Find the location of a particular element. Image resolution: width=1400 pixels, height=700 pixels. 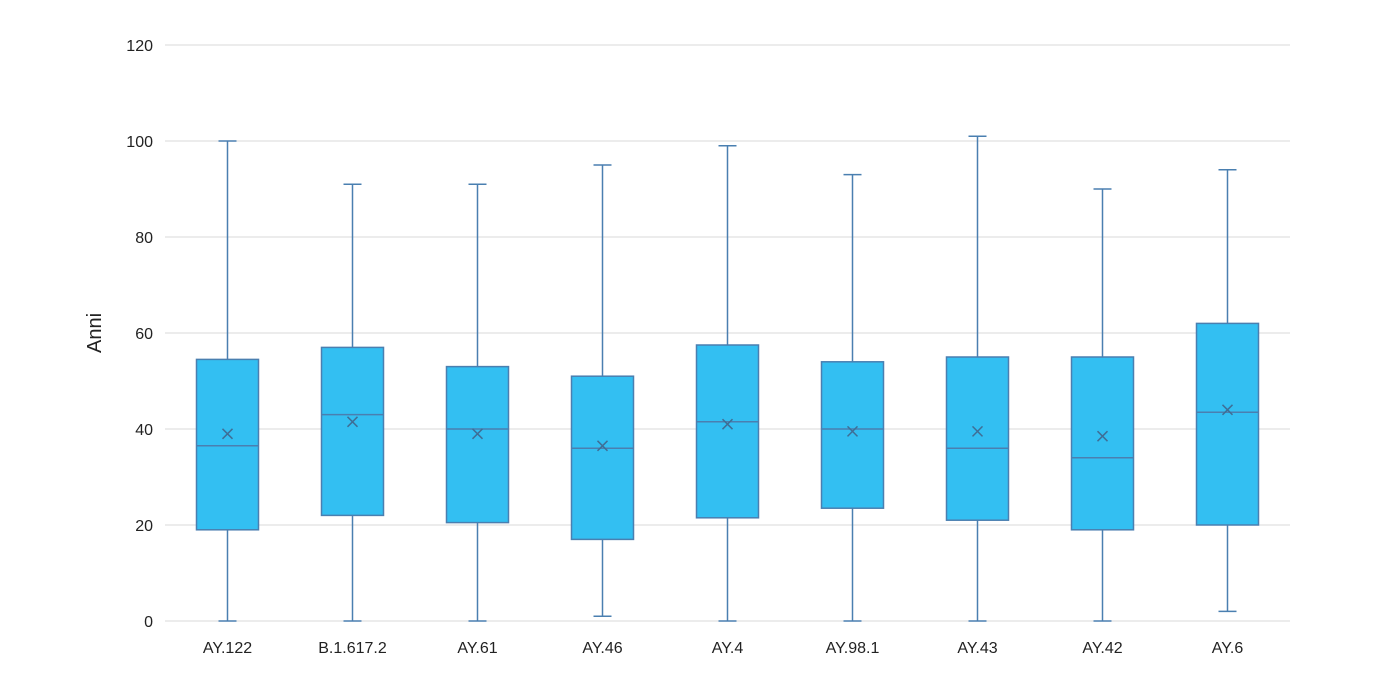

y-tick-label: 60 is located at coordinates (144, 334).